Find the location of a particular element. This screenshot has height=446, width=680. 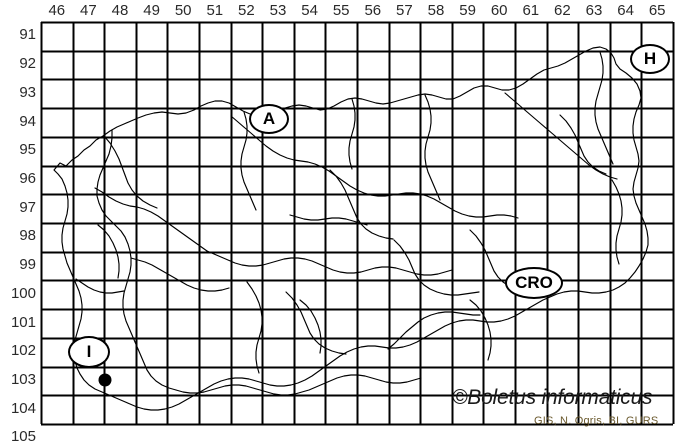

y-axis-tick-99: 99 is located at coordinates (27, 265).